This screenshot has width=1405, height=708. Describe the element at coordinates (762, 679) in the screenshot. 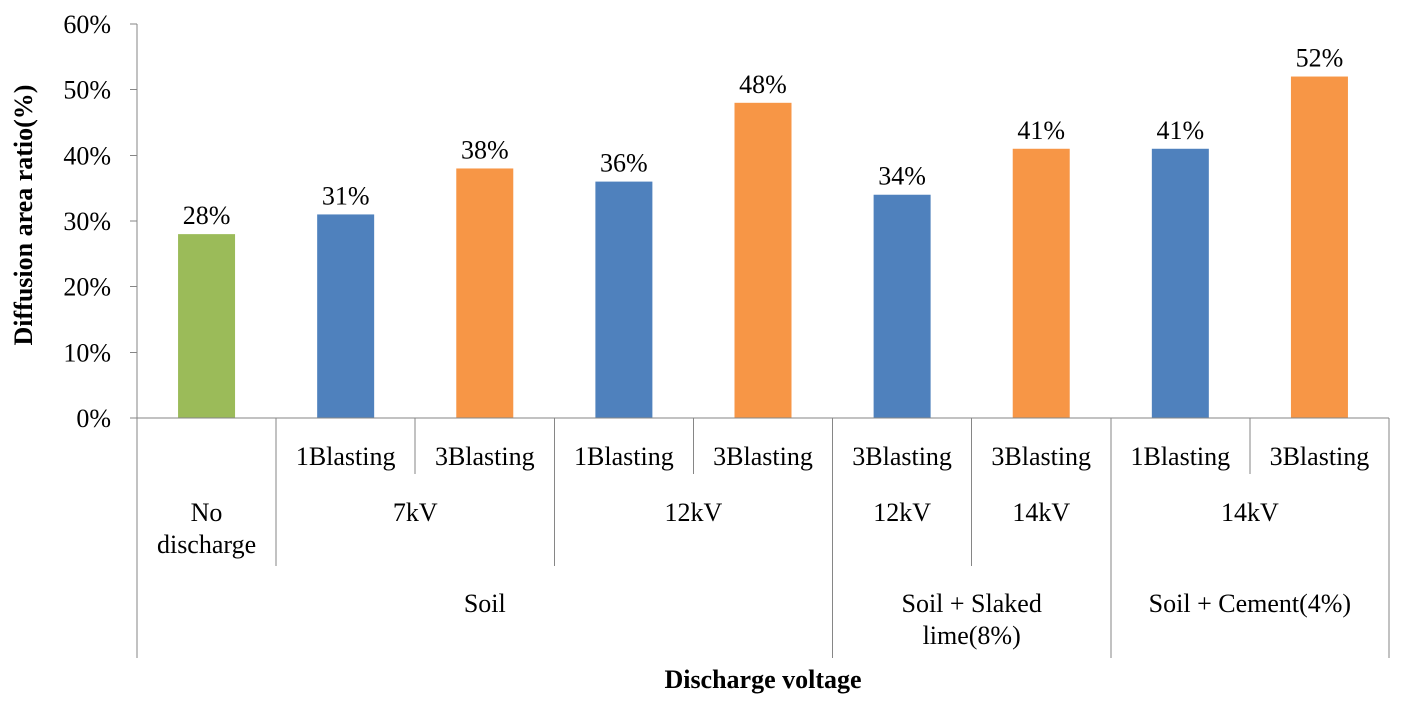

I see `x-axis-title: Discharge voltage` at that location.